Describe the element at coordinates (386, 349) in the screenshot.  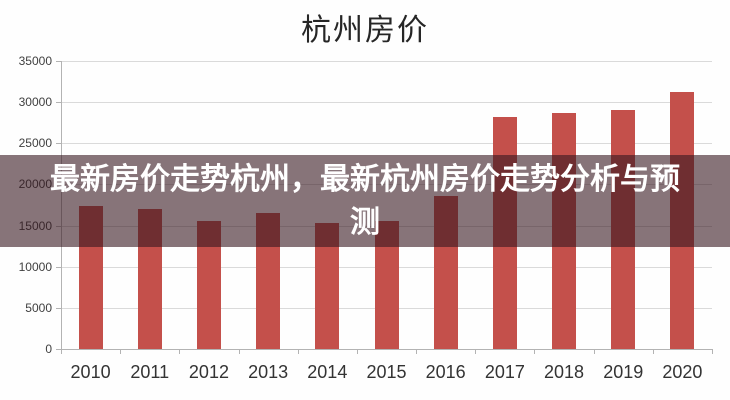
I see `x-axis-line` at that location.